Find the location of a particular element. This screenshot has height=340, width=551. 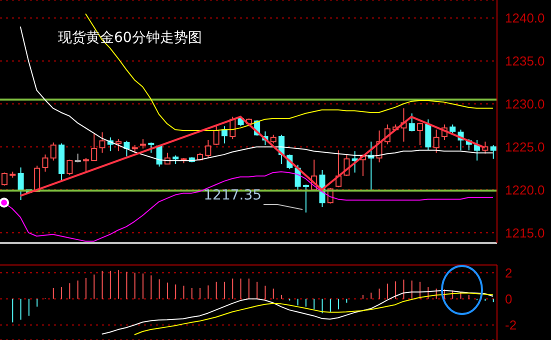

y-tick-label: 1225.0 is located at coordinates (525, 146).